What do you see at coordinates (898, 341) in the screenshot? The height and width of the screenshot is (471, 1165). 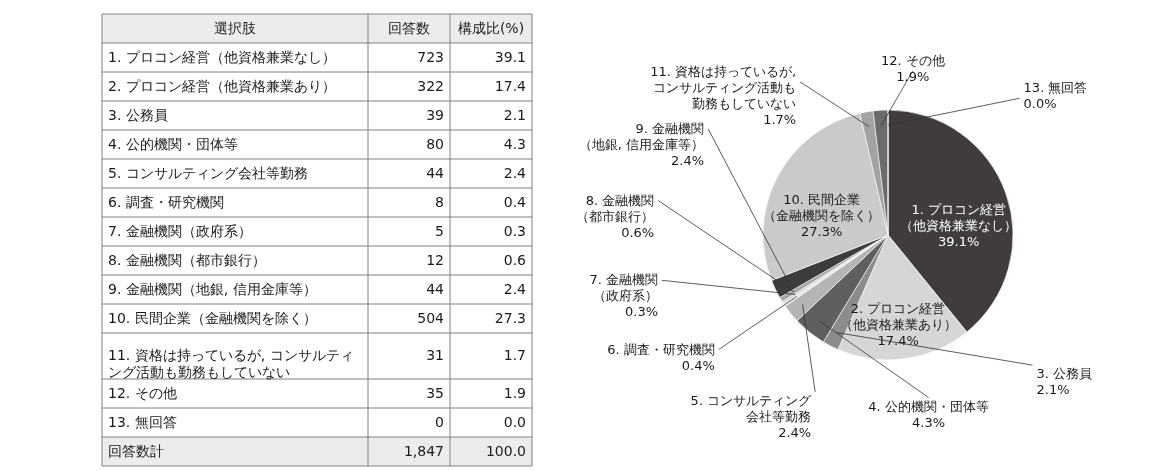 I see `data-label: 17.4%` at bounding box center [898, 341].